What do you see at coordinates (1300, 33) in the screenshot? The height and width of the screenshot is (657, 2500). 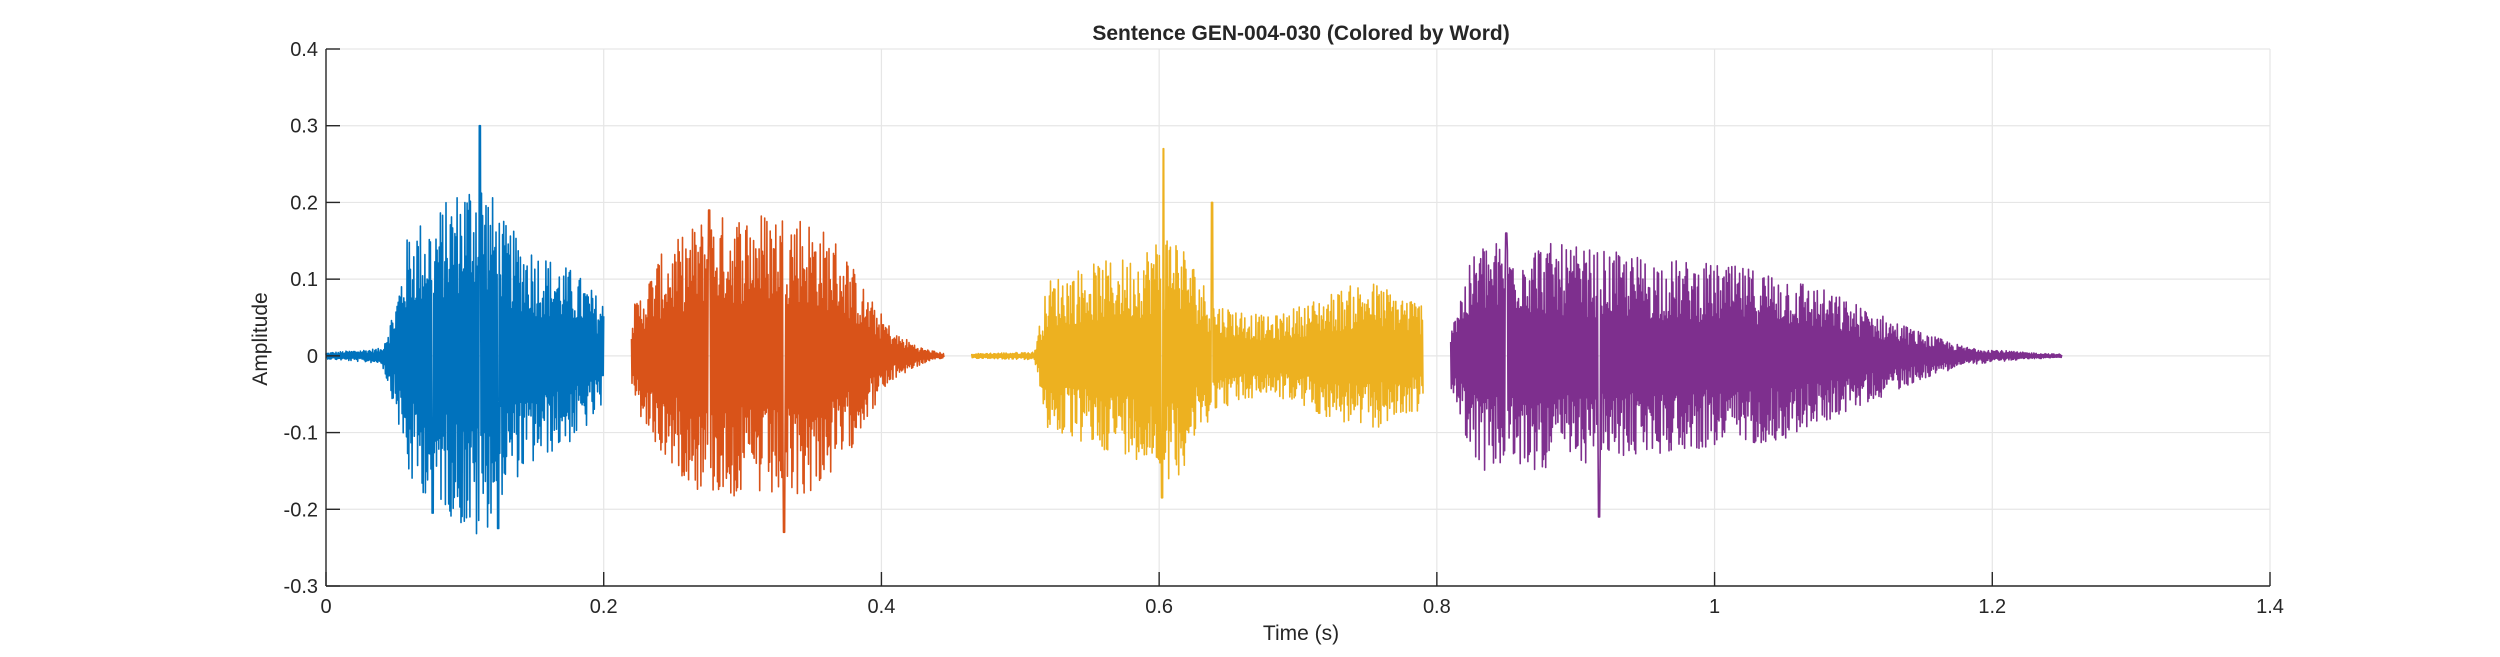 I see `chart-title: Sentence GEN-004-030 (Colored by Word)` at bounding box center [1300, 33].